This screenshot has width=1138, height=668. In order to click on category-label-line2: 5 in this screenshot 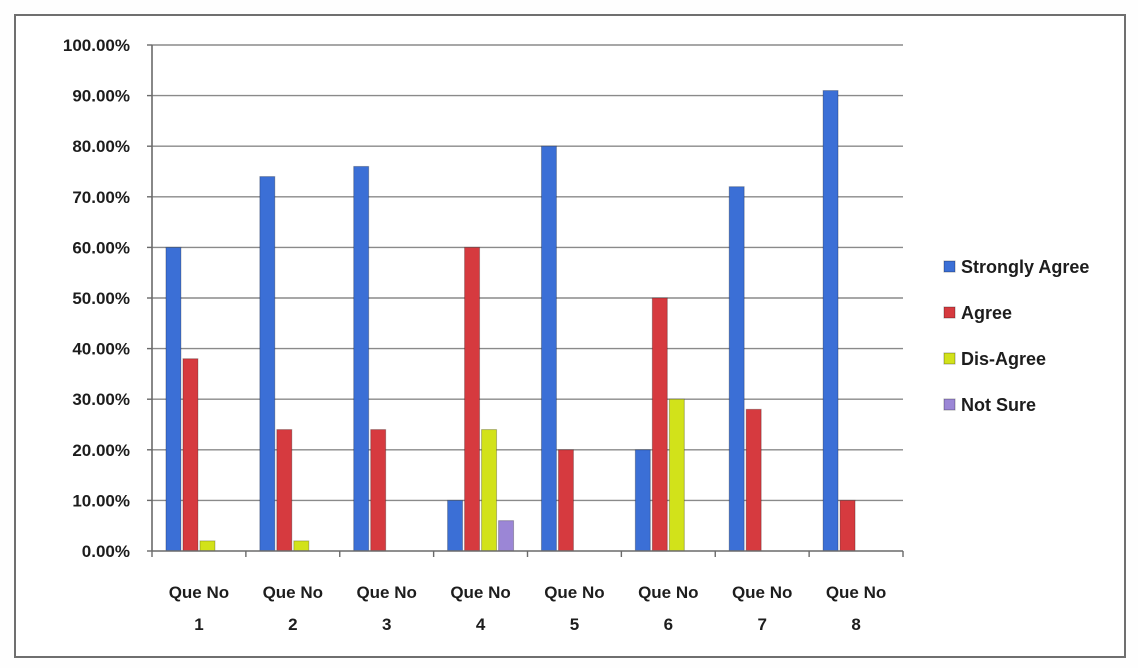, I will do `click(574, 624)`.